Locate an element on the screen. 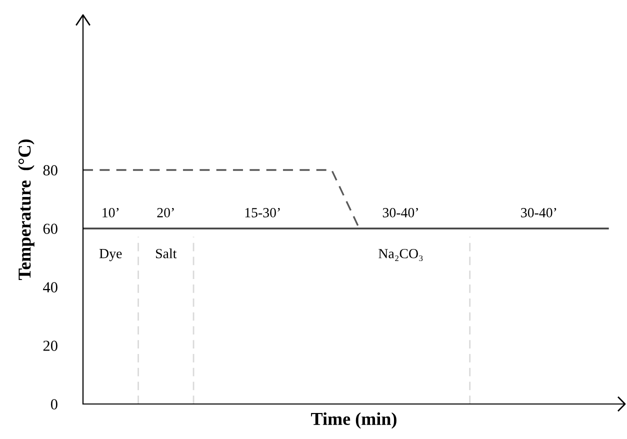 This screenshot has height=439, width=627. y-tick-label: 60 is located at coordinates (50, 229).